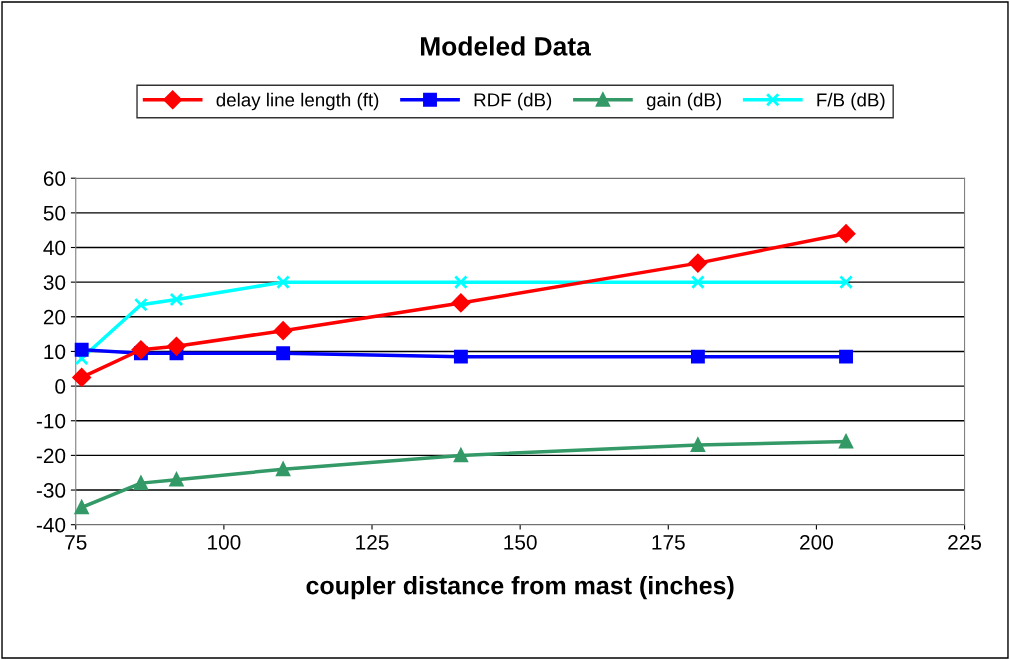  What do you see at coordinates (51, 490) in the screenshot?
I see `y-tick-label: -30` at bounding box center [51, 490].